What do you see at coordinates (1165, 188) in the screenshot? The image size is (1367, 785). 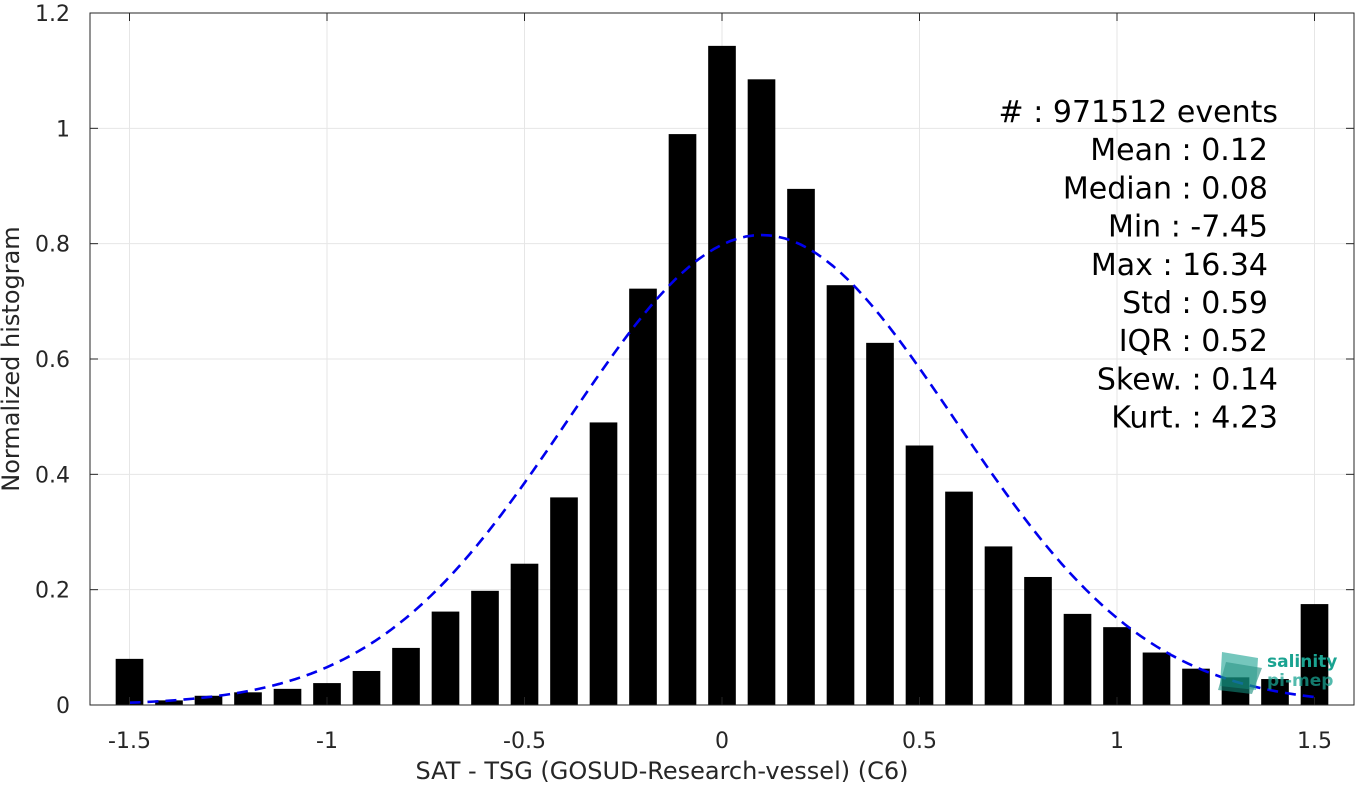 I see `stat-line: Median : 0.08` at bounding box center [1165, 188].